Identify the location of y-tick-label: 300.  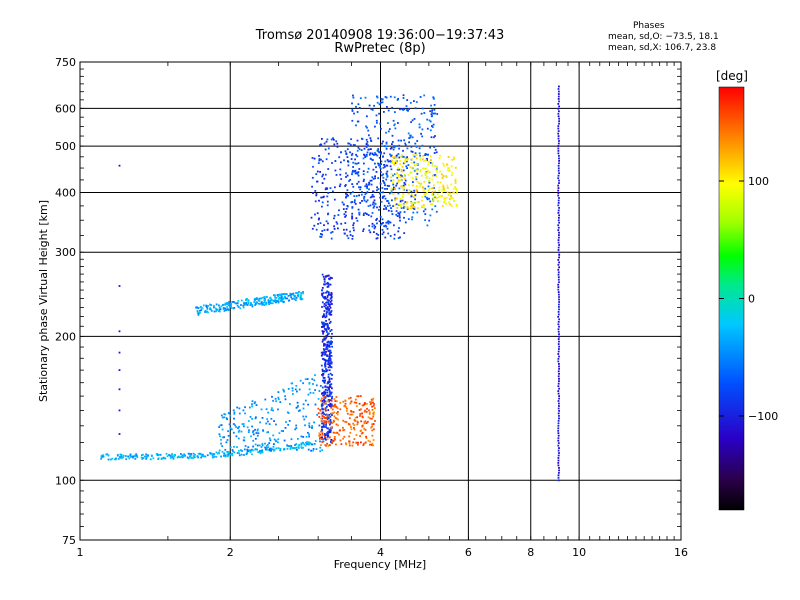
(65, 252).